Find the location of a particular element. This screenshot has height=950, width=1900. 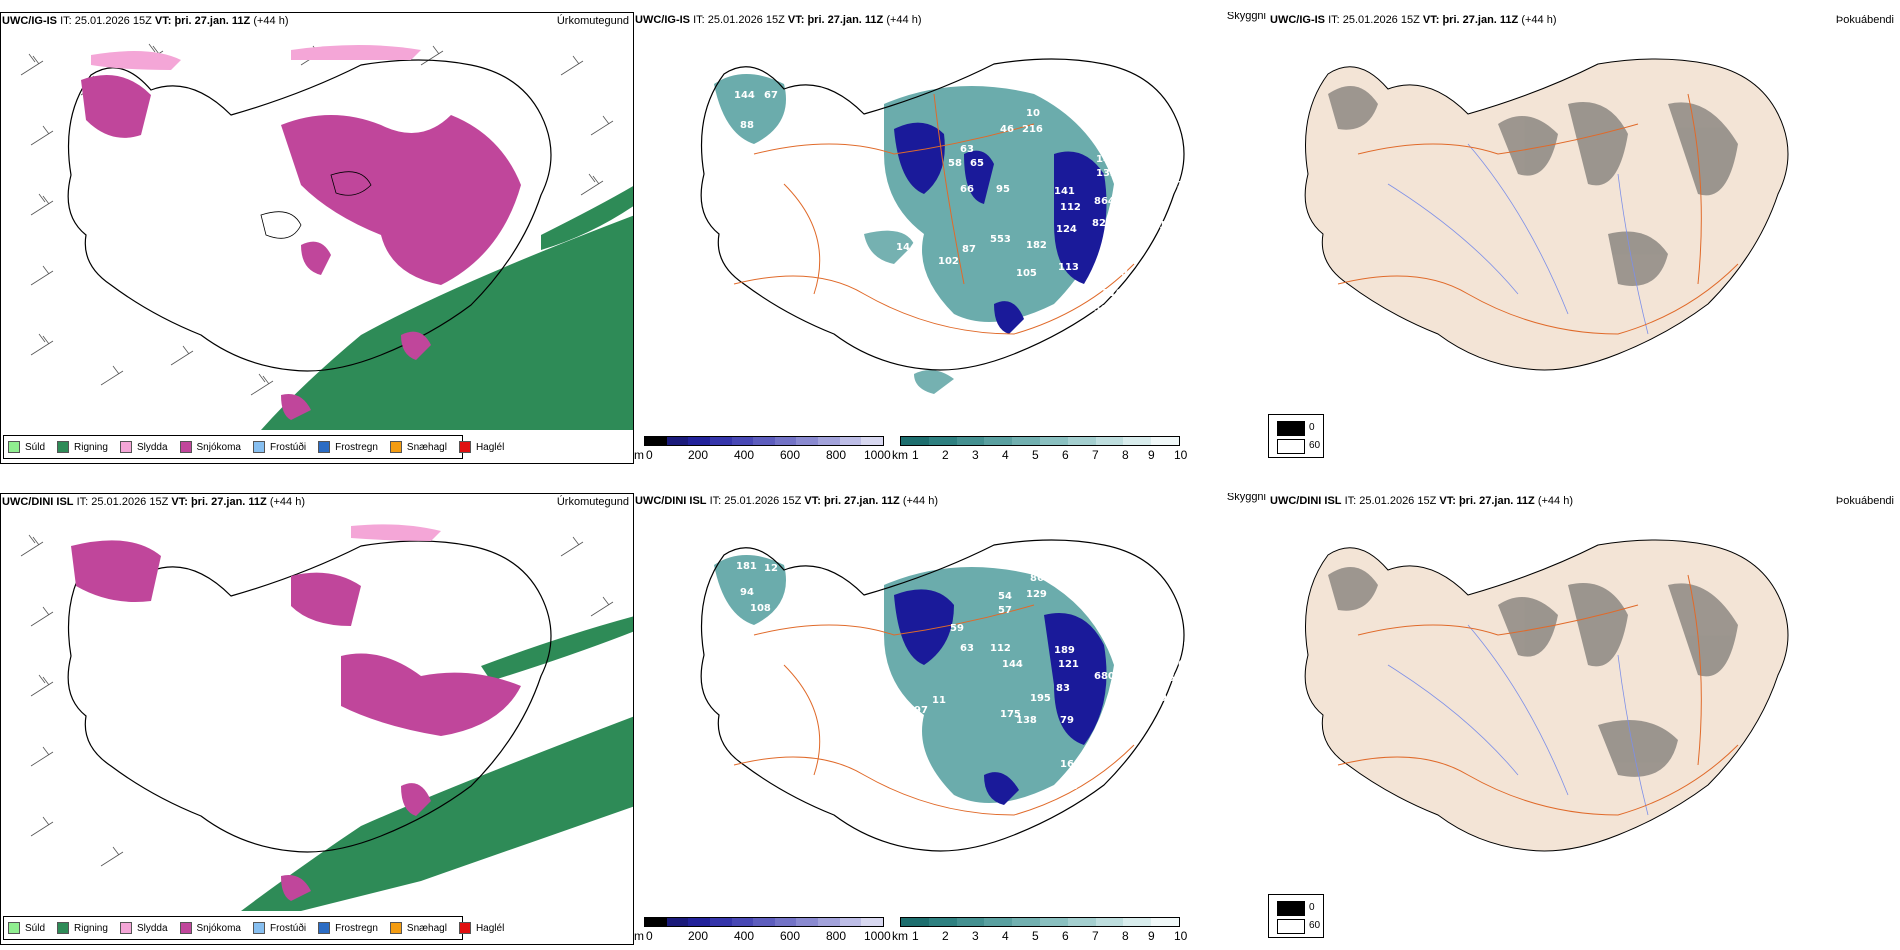

colorbar-tick: 5 is located at coordinates (1035, 455).